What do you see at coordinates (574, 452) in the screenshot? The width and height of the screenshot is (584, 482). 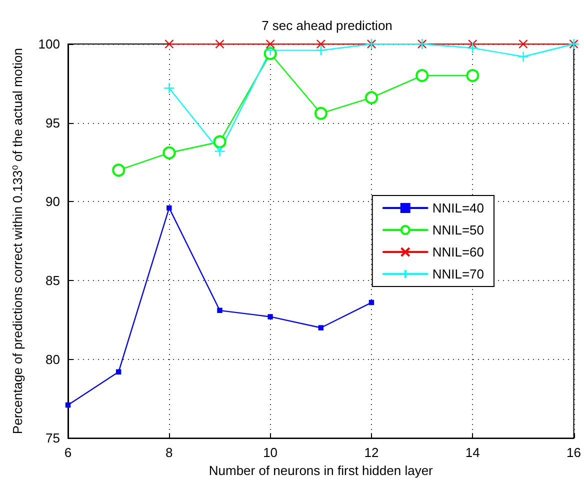 I see `x-tick-label: 16` at bounding box center [574, 452].